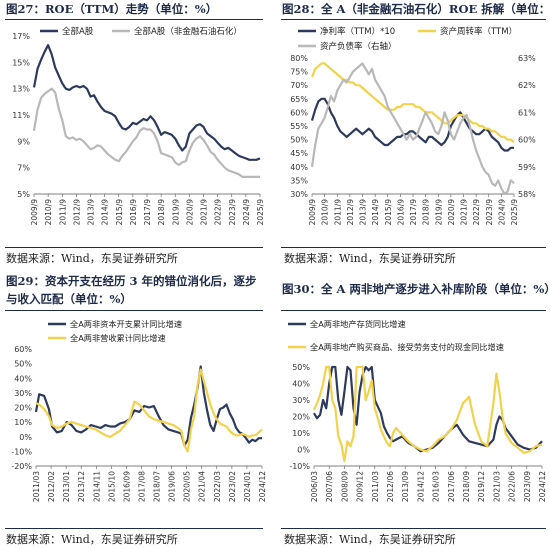 Image resolution: width=550 pixels, height=548 pixels. What do you see at coordinates (496, 486) in the screenshot?
I see `x-tick-label: 2021/03` at bounding box center [496, 486].